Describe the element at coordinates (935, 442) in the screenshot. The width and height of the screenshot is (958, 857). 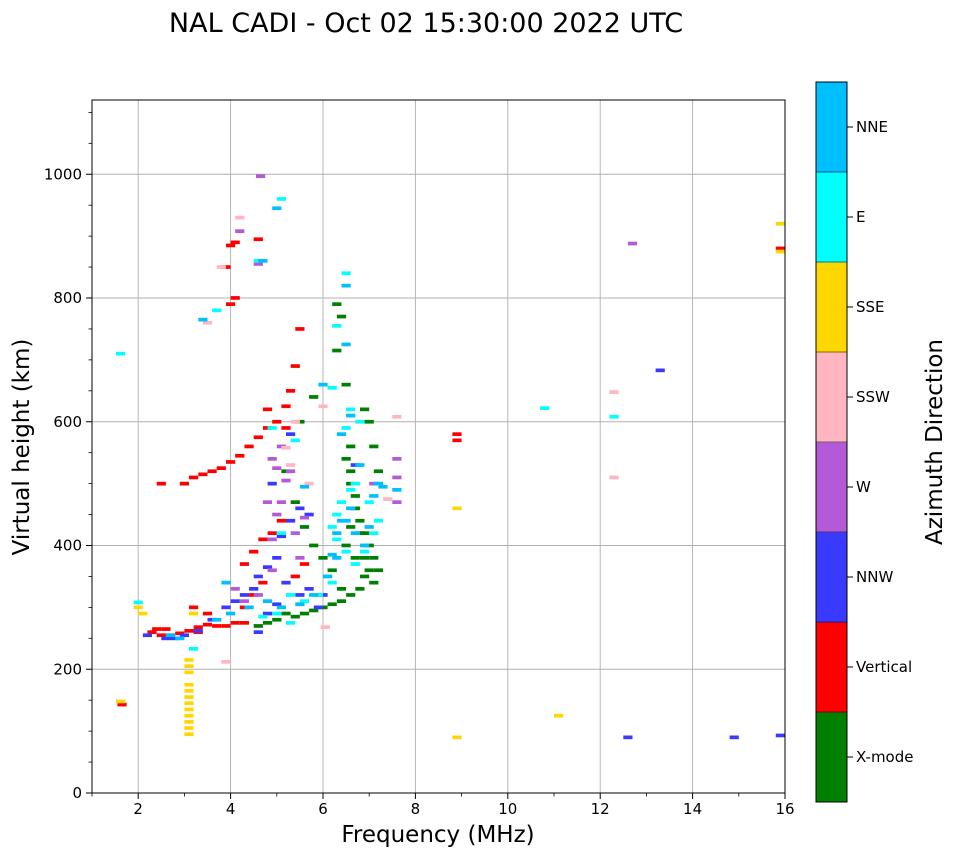
I see `colorbar-label: Azimuth Direction` at that location.